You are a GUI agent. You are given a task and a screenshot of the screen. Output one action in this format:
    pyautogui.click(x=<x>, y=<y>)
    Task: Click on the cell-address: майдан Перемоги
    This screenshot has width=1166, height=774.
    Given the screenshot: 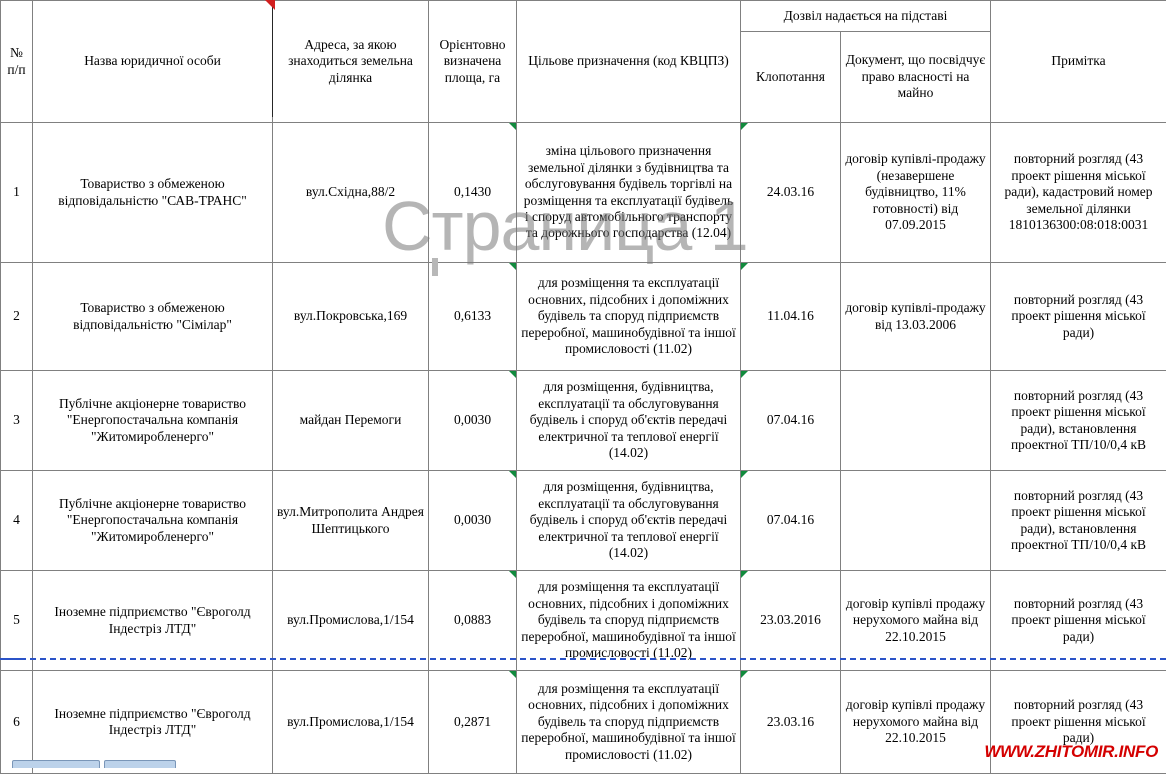 What is the action you would take?
    pyautogui.click(x=351, y=421)
    